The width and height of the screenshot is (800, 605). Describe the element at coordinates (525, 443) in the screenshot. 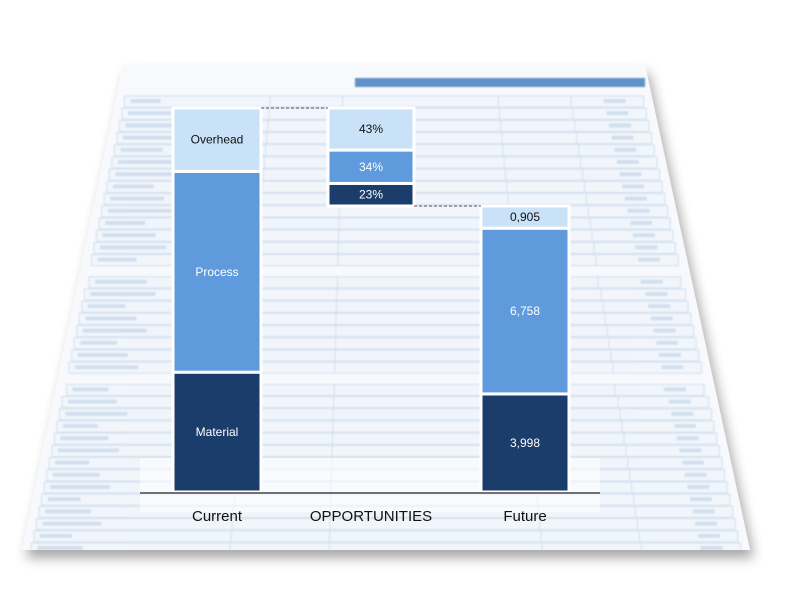

I see `future-label-material: 3,998` at that location.